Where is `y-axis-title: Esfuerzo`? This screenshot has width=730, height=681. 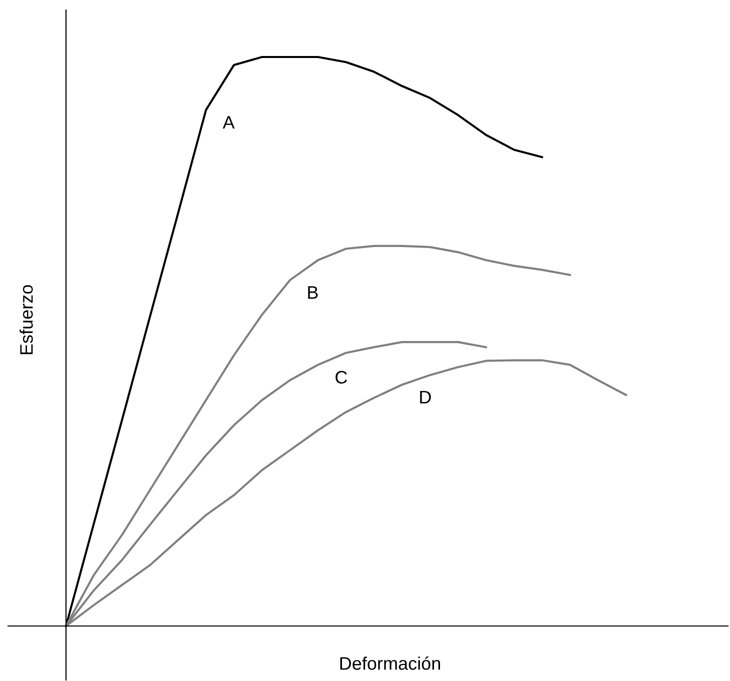
y-axis-title: Esfuerzo is located at coordinates (26, 319).